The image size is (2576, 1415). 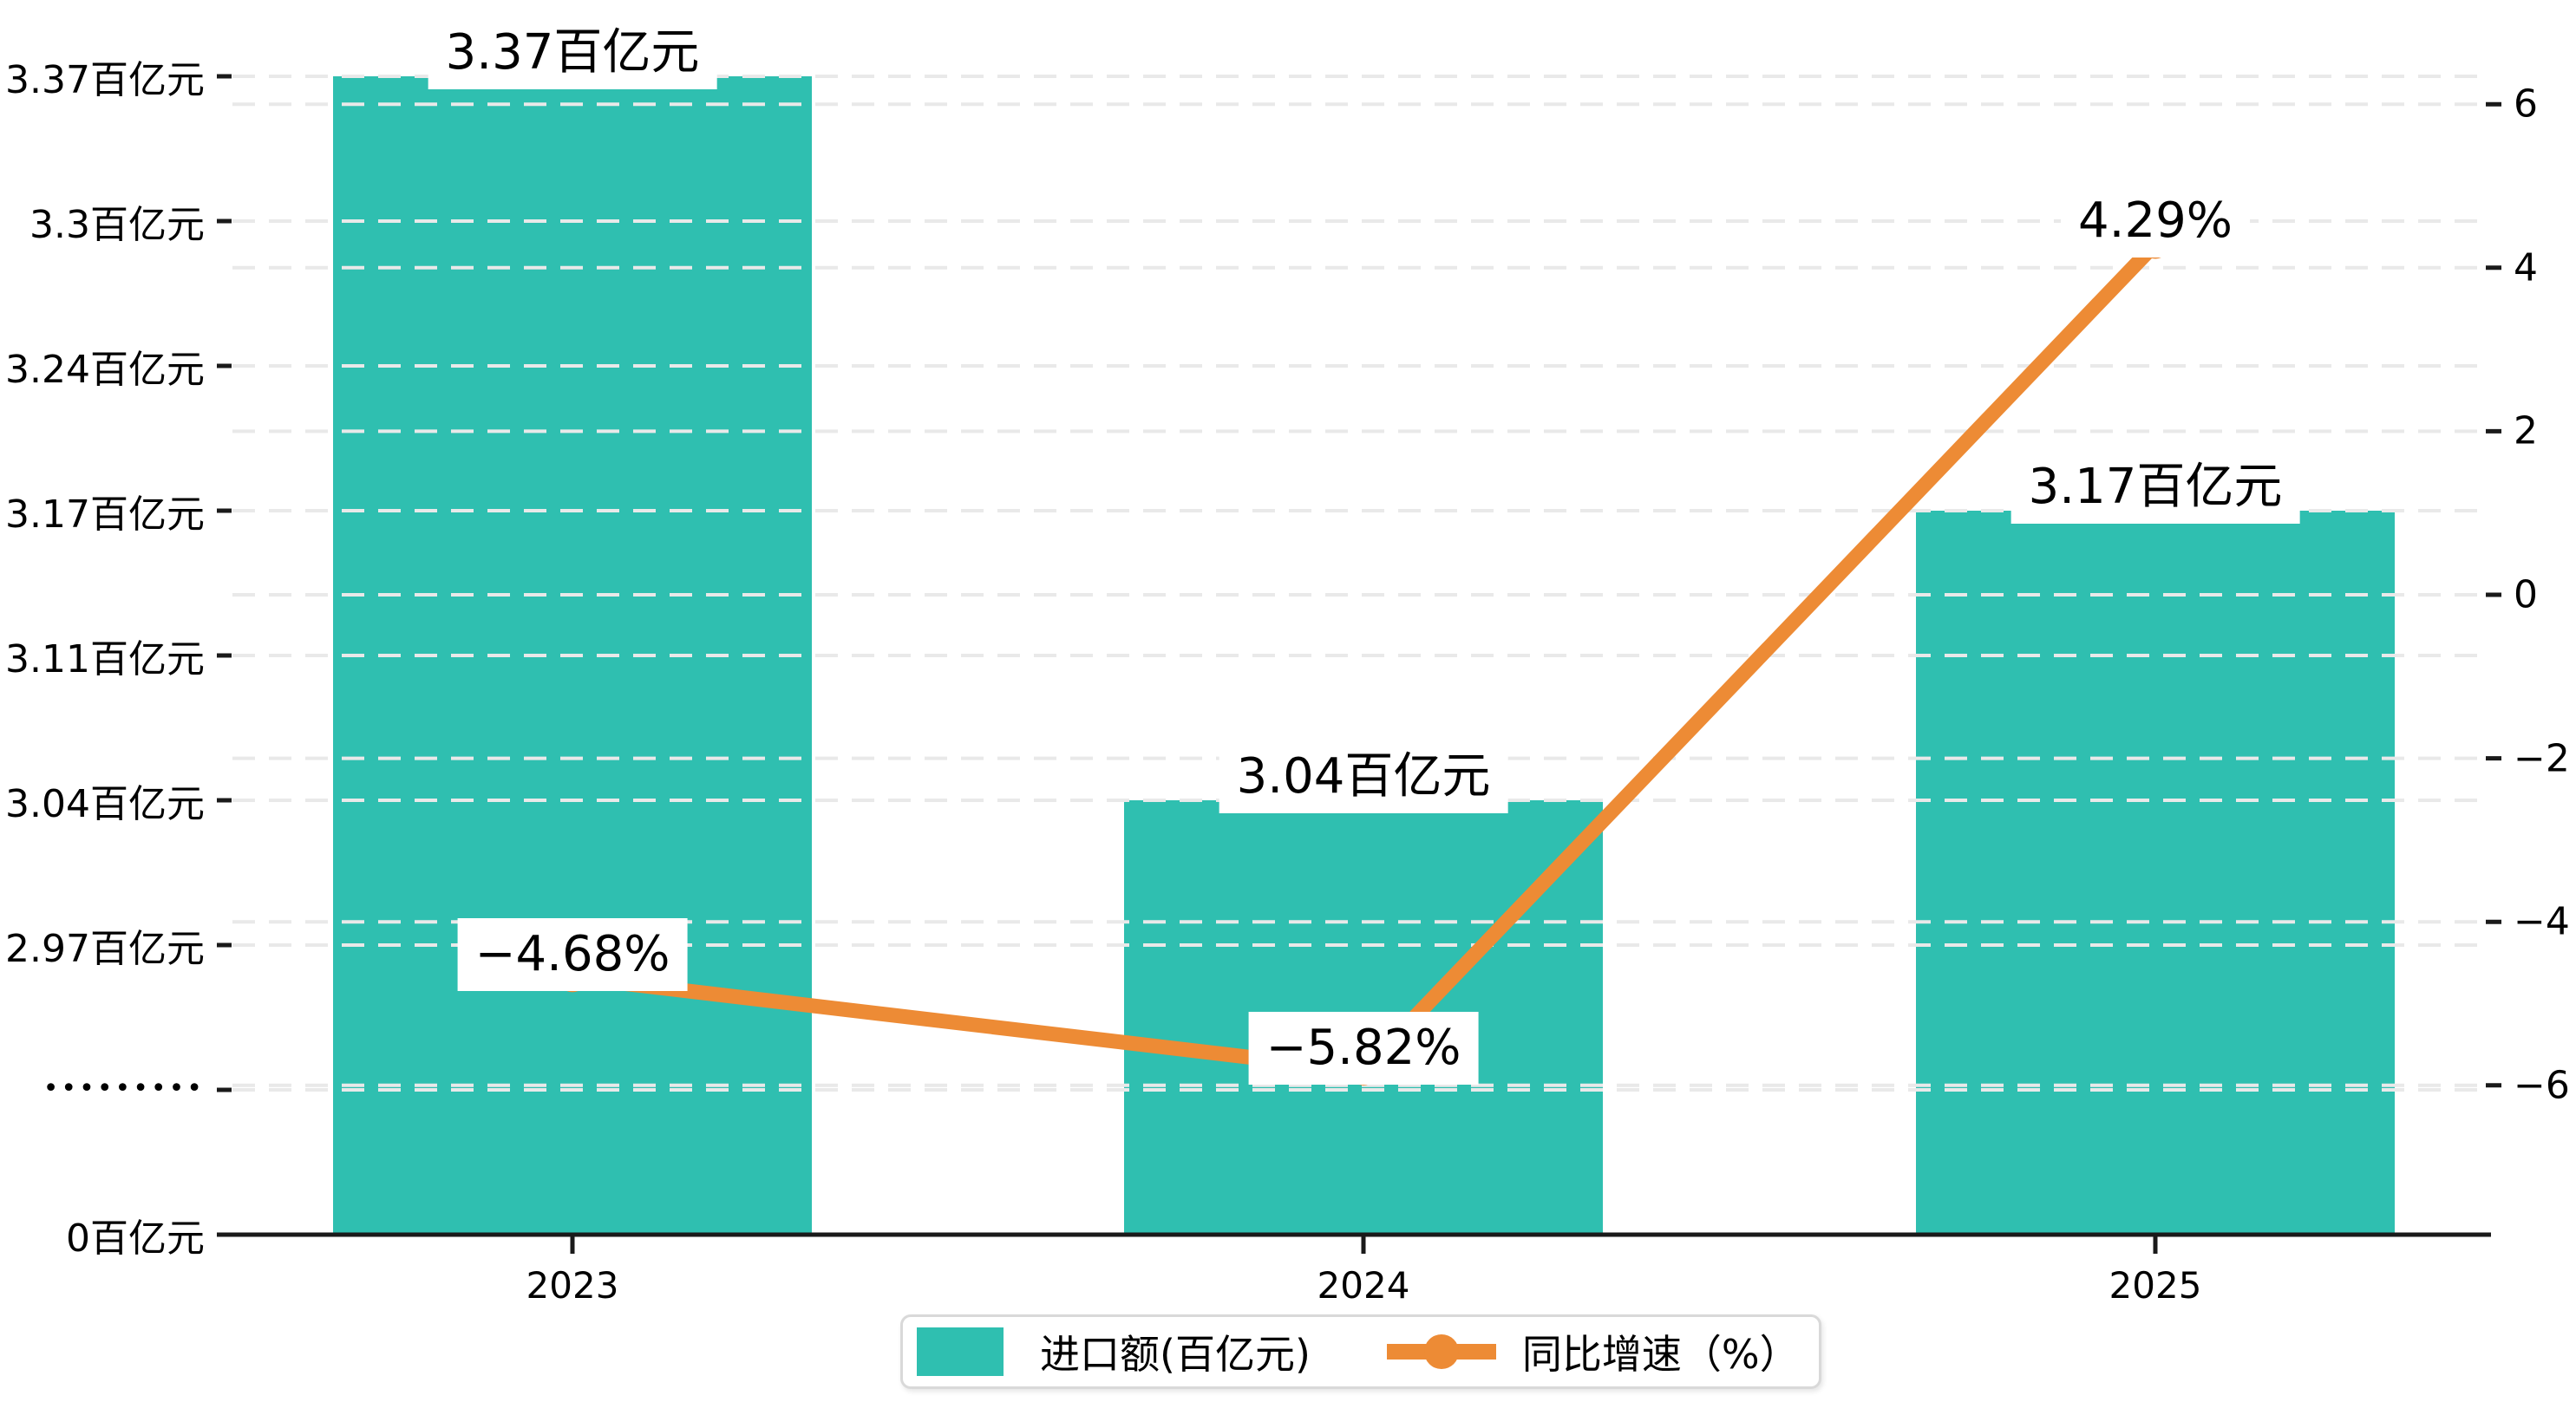 What do you see at coordinates (1363, 1048) in the screenshot?
I see `growth-value-label-2024: −5.82%` at bounding box center [1363, 1048].